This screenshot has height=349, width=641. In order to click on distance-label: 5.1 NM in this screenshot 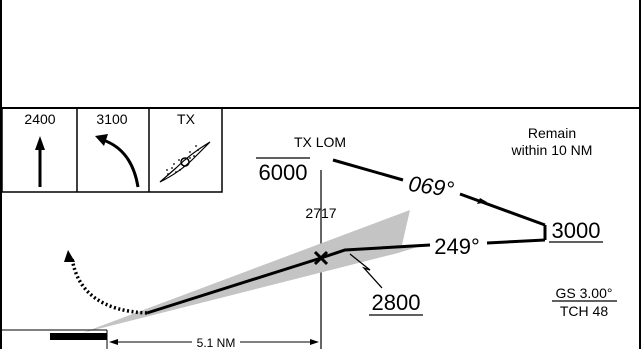, I will do `click(216, 342)`.